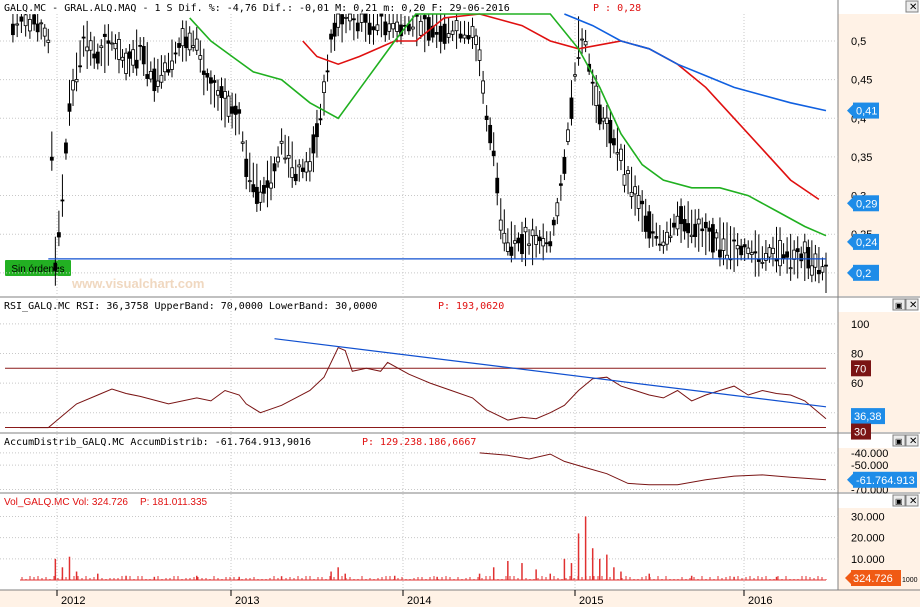  I want to click on watermark: www.visualchart.com, so click(137, 283).